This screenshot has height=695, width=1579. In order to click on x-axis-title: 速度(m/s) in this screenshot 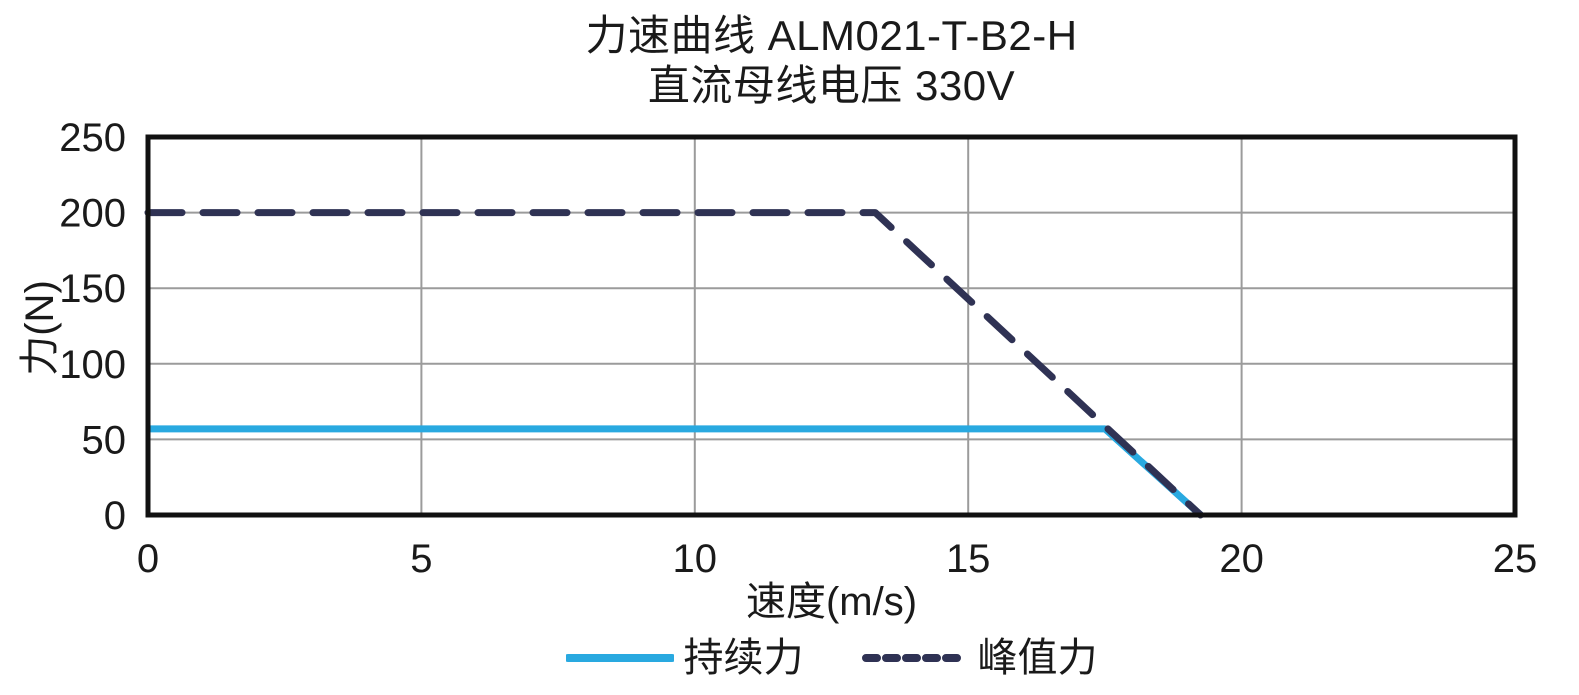, I will do `click(831, 602)`.